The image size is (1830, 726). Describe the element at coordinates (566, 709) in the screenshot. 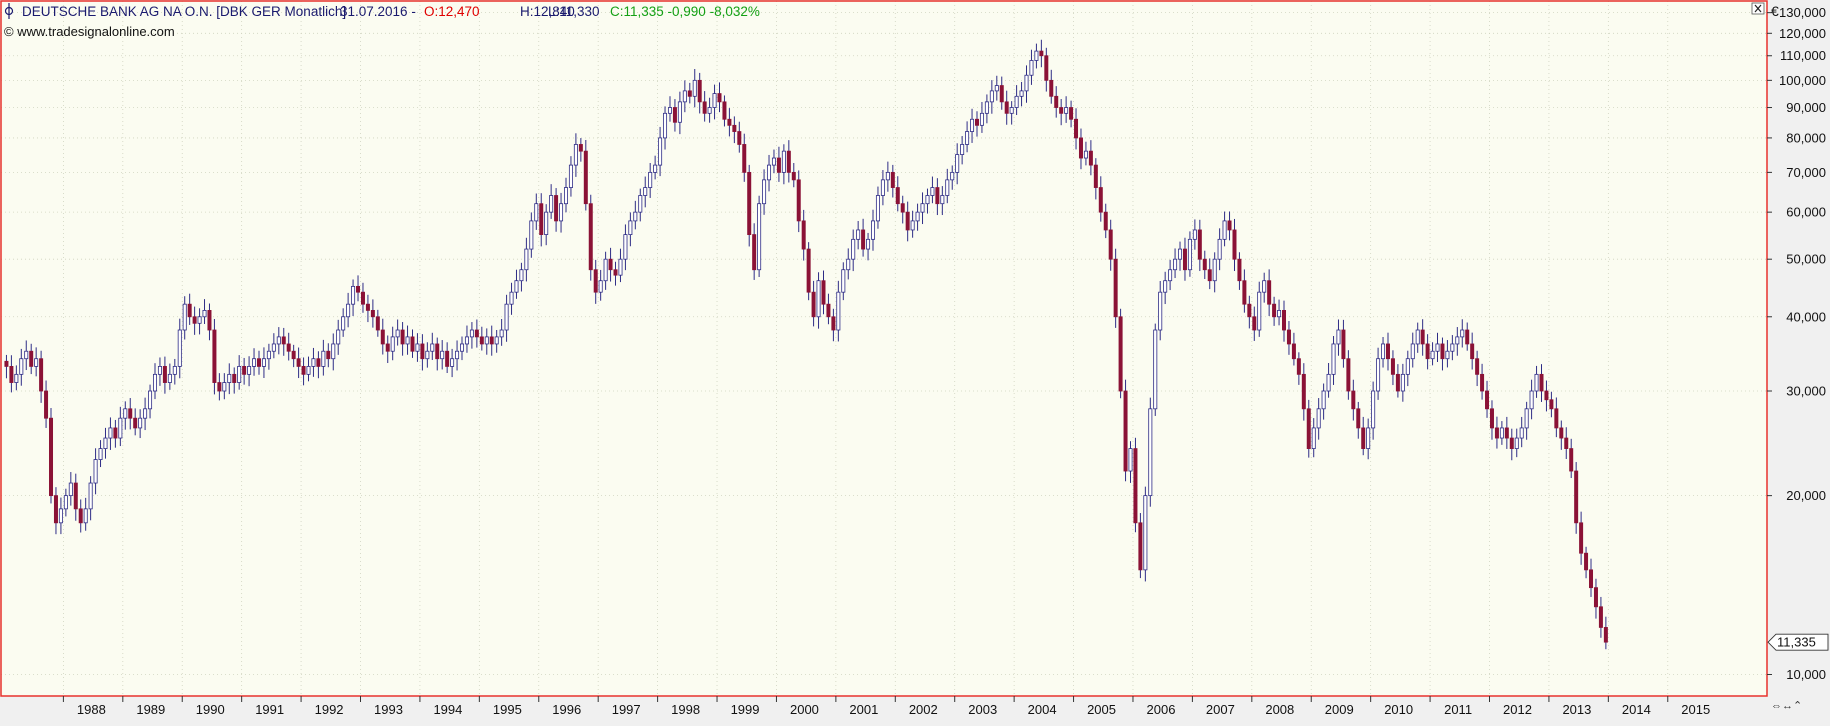

I see `x-tick-label: 1996` at that location.